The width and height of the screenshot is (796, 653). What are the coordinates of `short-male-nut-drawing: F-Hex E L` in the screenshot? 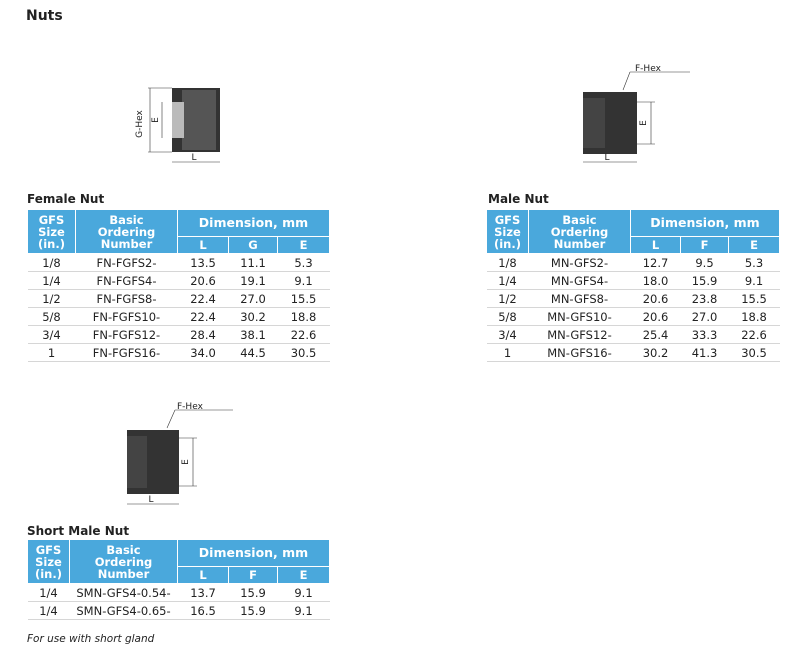 It's located at (180, 453).